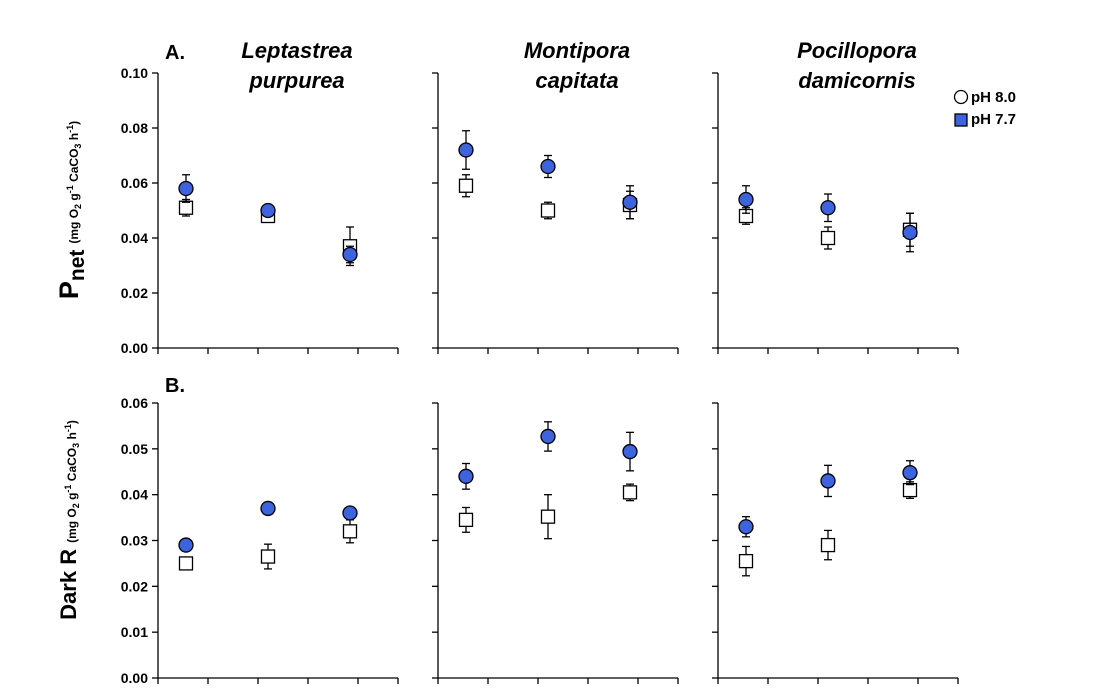 The image size is (1104, 694). Describe the element at coordinates (134, 73) in the screenshot. I see `y-tick-label: 0.10` at that location.